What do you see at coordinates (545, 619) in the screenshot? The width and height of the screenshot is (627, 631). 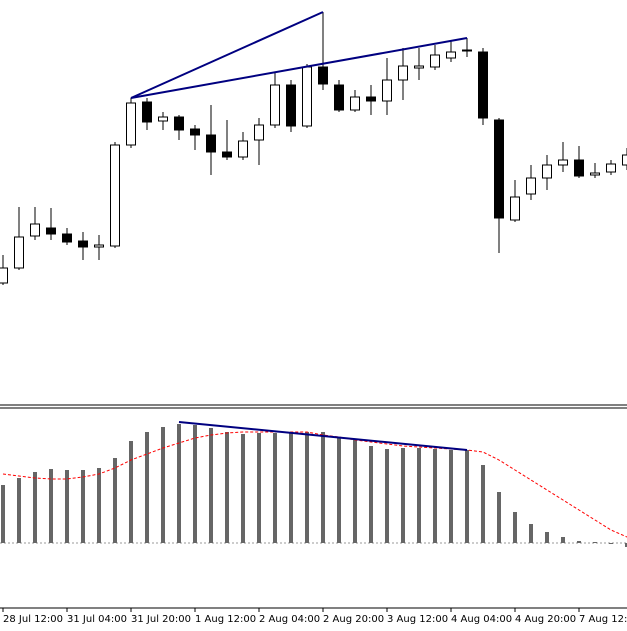 I see `x-tick-label: 4 Aug 20:00` at bounding box center [545, 619].